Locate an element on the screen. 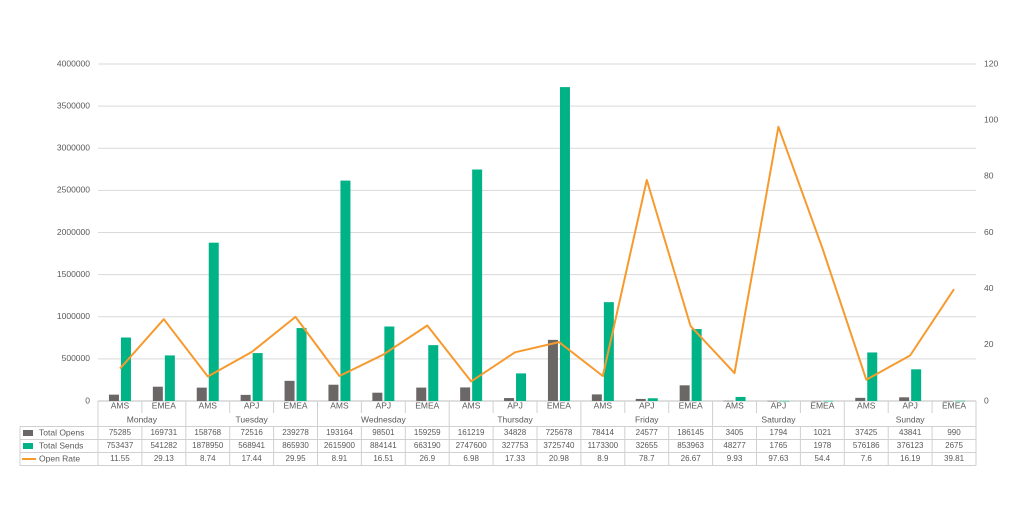  y2-tick-label: 60 is located at coordinates (989, 232).